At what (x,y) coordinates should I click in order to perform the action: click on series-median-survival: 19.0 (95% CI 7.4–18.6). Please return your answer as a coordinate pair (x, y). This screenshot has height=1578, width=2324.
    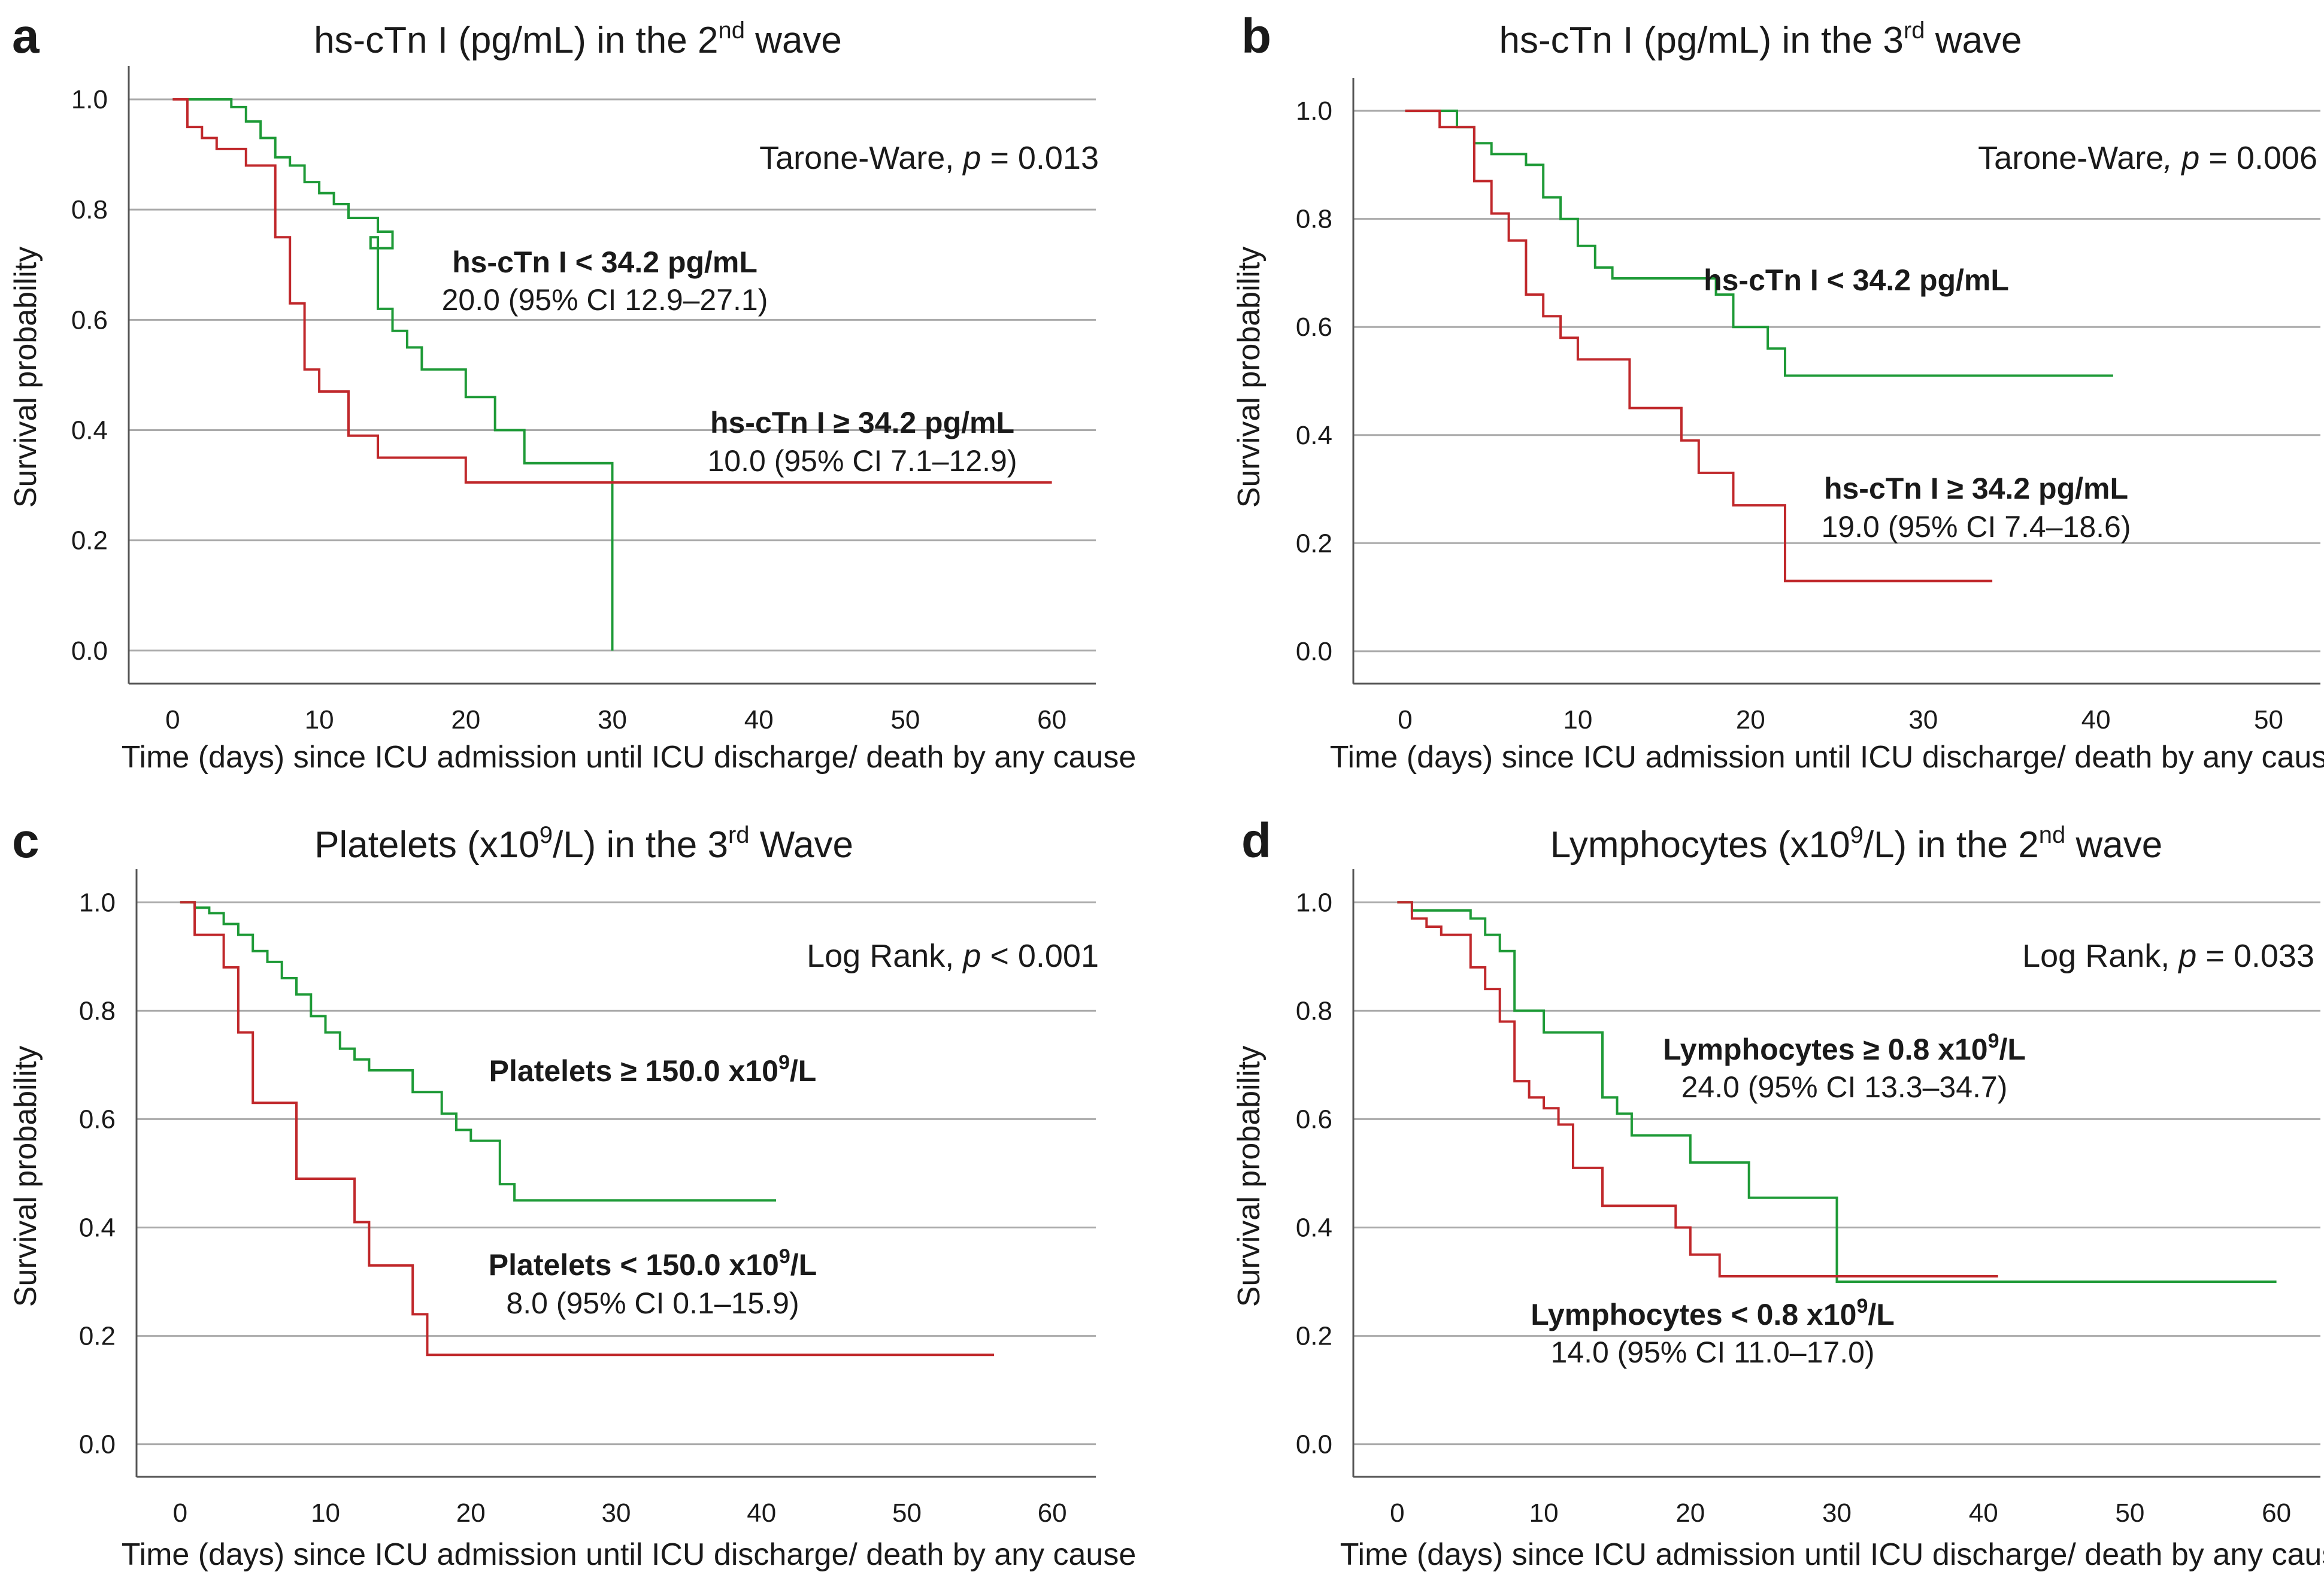
    Looking at the image, I should click on (1976, 527).